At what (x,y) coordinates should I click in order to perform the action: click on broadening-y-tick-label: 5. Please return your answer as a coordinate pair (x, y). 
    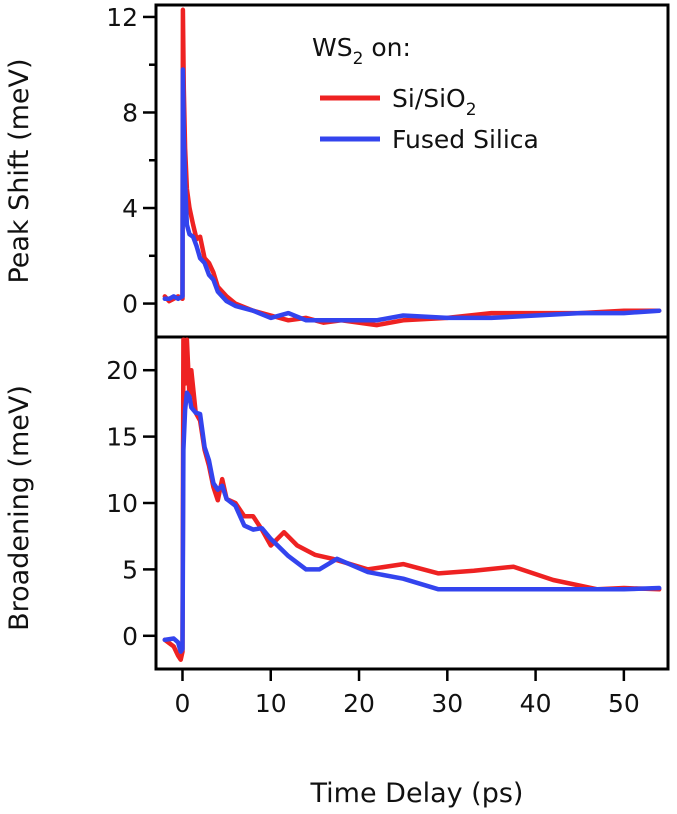
    Looking at the image, I should click on (130, 569).